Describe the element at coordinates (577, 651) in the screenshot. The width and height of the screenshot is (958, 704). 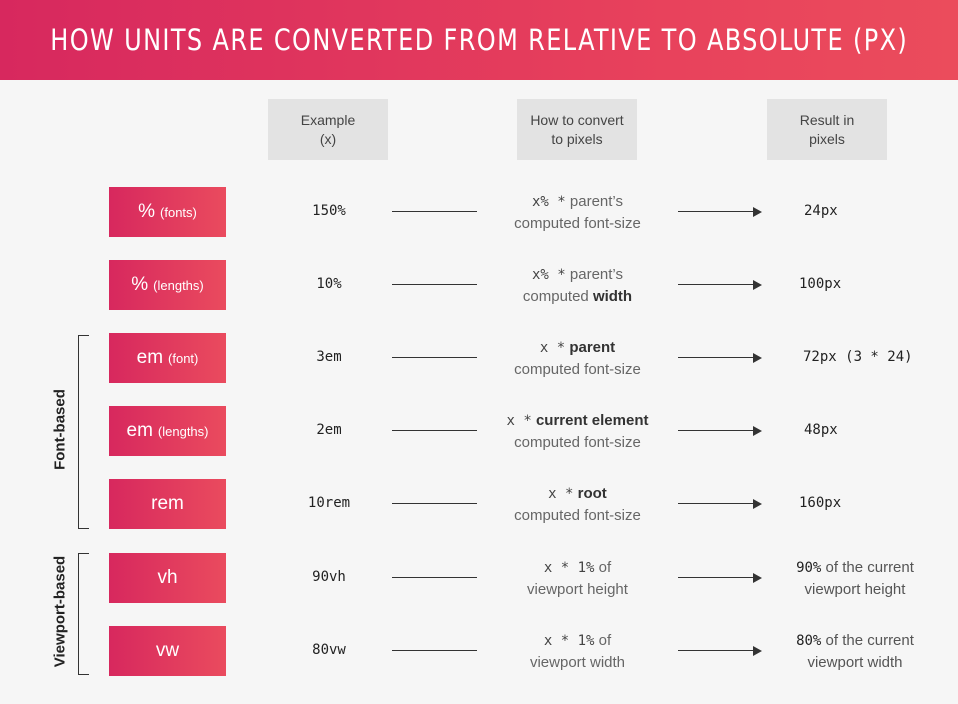
I see `conversion-formula: x * 1% of viewport width` at that location.